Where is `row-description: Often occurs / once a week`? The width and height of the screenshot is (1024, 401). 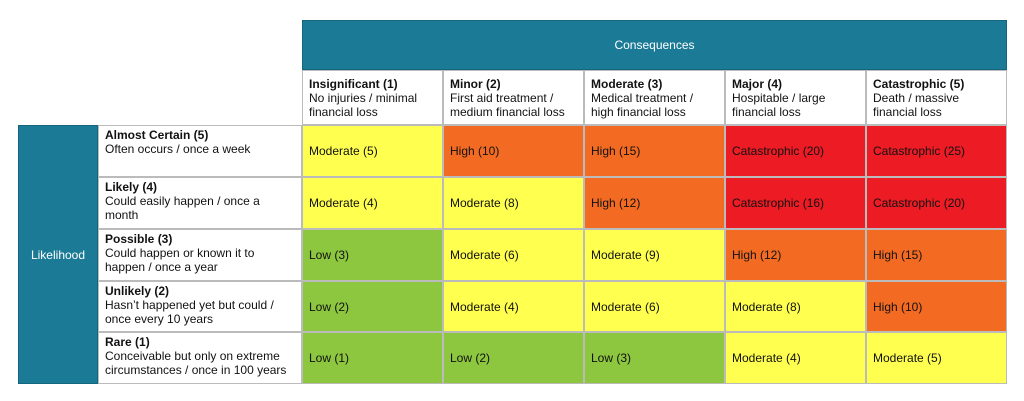
row-description: Often occurs / once a week is located at coordinates (178, 149).